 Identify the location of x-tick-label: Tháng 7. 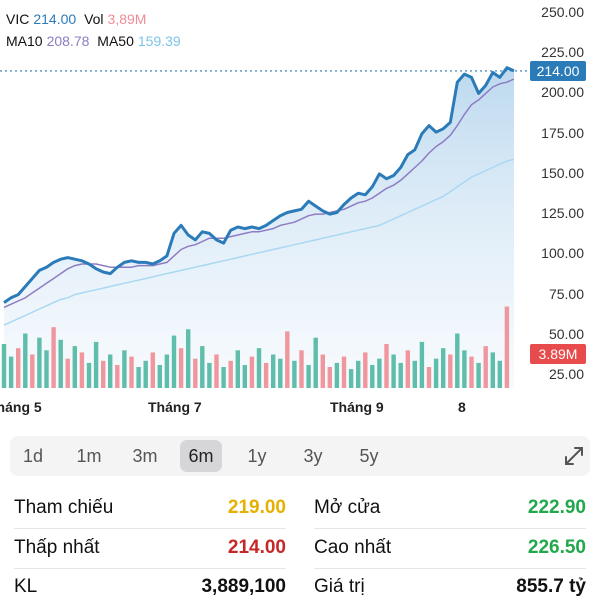
(175, 407).